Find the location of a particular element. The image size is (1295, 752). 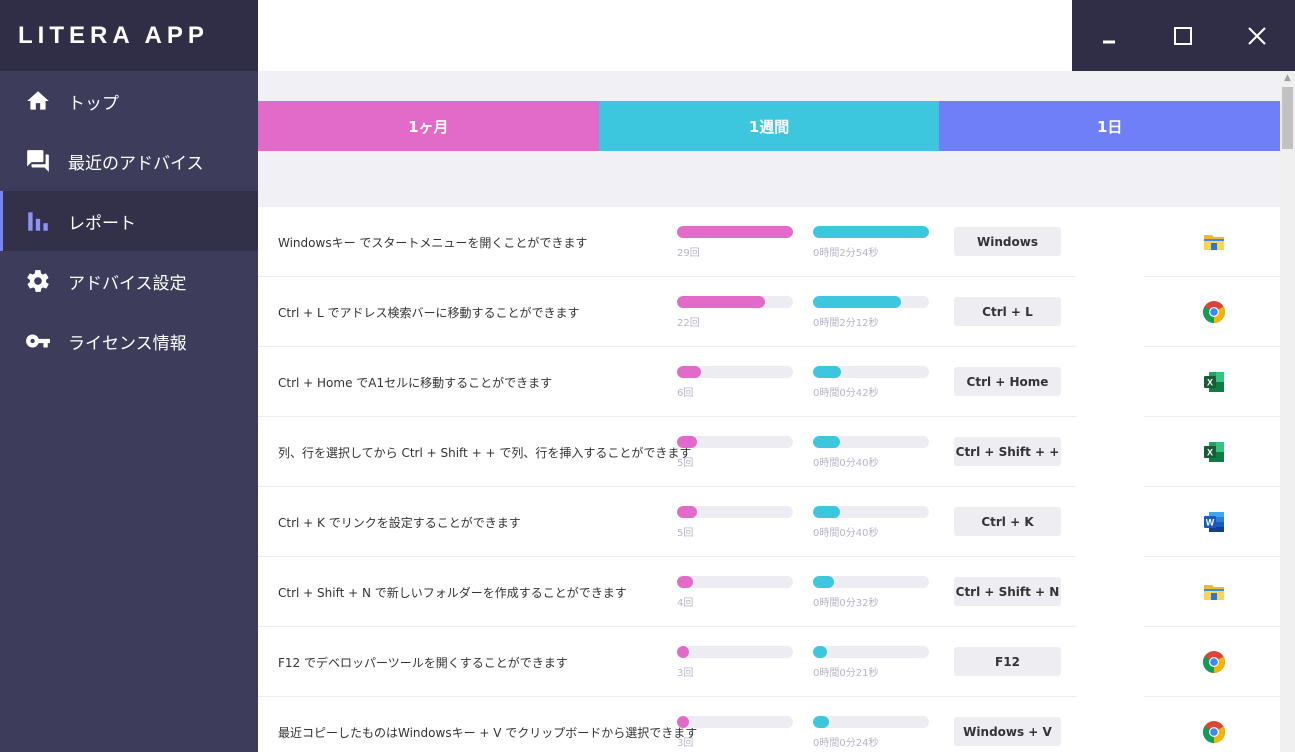

sidebar-item-label: ライセンス情報 is located at coordinates (127, 343).